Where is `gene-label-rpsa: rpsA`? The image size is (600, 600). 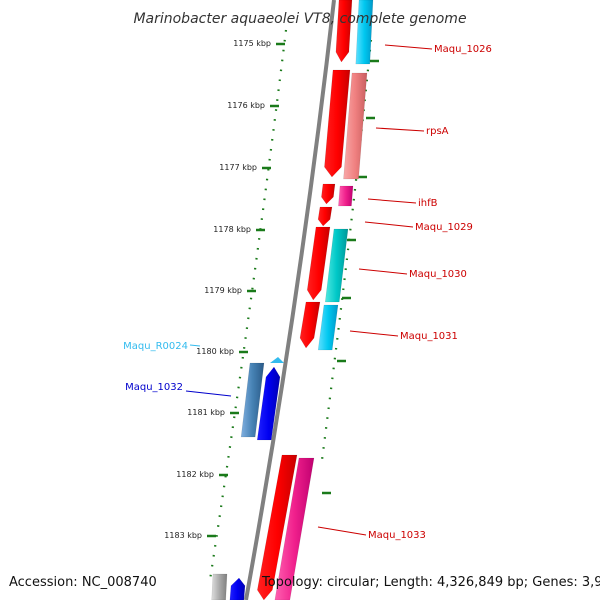 gene-label-rpsa: rpsA is located at coordinates (437, 131).